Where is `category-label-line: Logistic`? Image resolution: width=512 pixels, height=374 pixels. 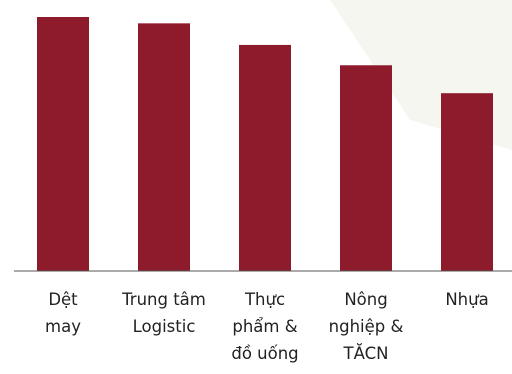
category-label-line: Logistic is located at coordinates (164, 326).